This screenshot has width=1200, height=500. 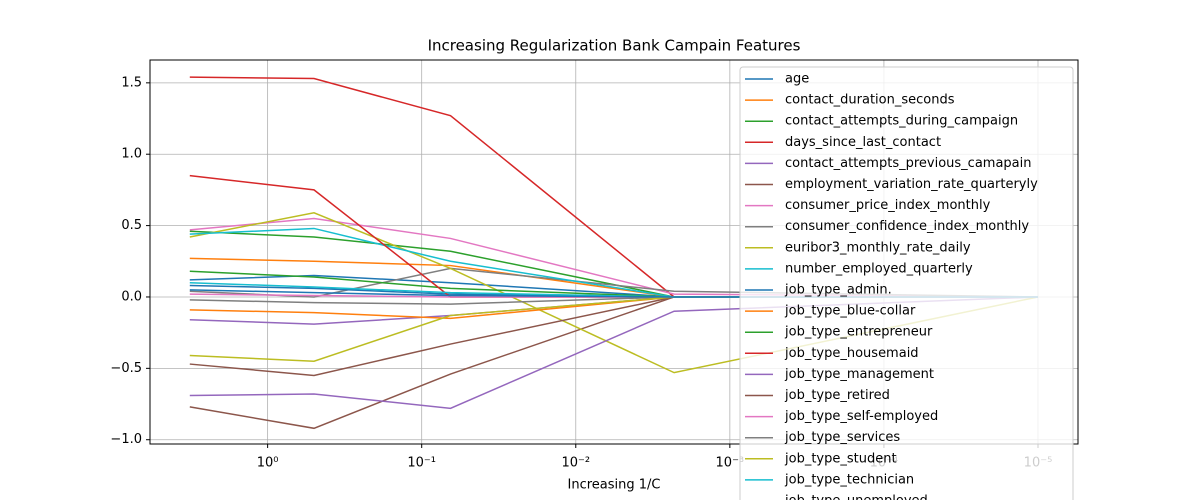 I want to click on legend-label: job_type_technician, so click(x=849, y=479).